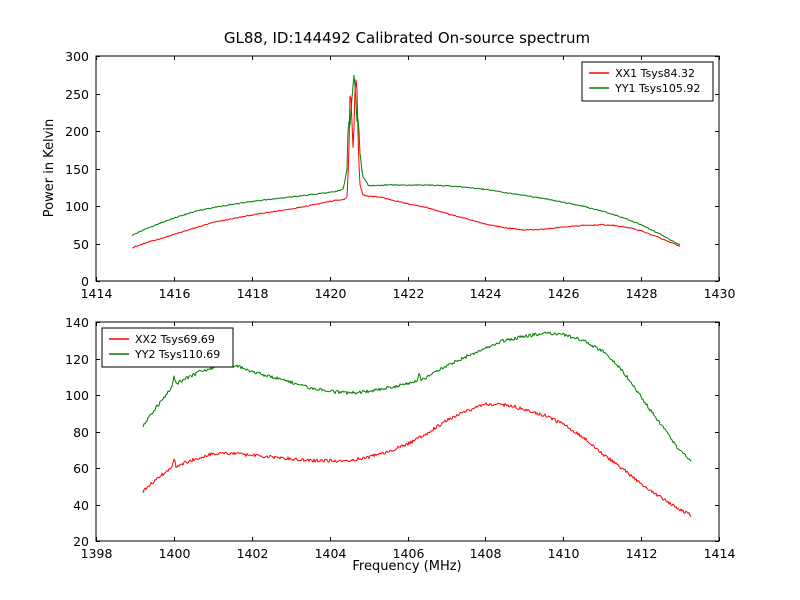 The width and height of the screenshot is (800, 600). What do you see at coordinates (642, 553) in the screenshot?
I see `x-tick-label: 1412` at bounding box center [642, 553].